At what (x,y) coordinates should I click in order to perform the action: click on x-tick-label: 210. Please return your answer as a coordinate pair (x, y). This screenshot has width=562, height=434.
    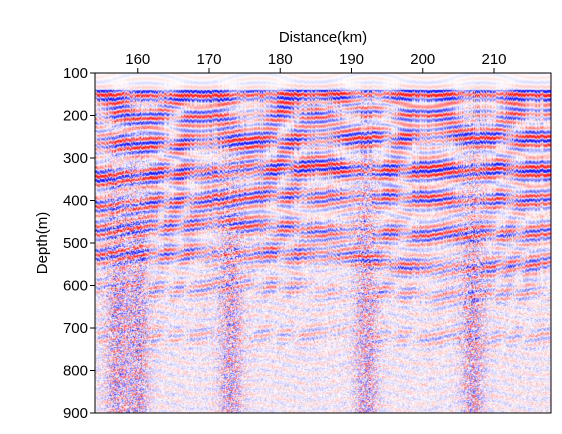
    Looking at the image, I should click on (493, 59).